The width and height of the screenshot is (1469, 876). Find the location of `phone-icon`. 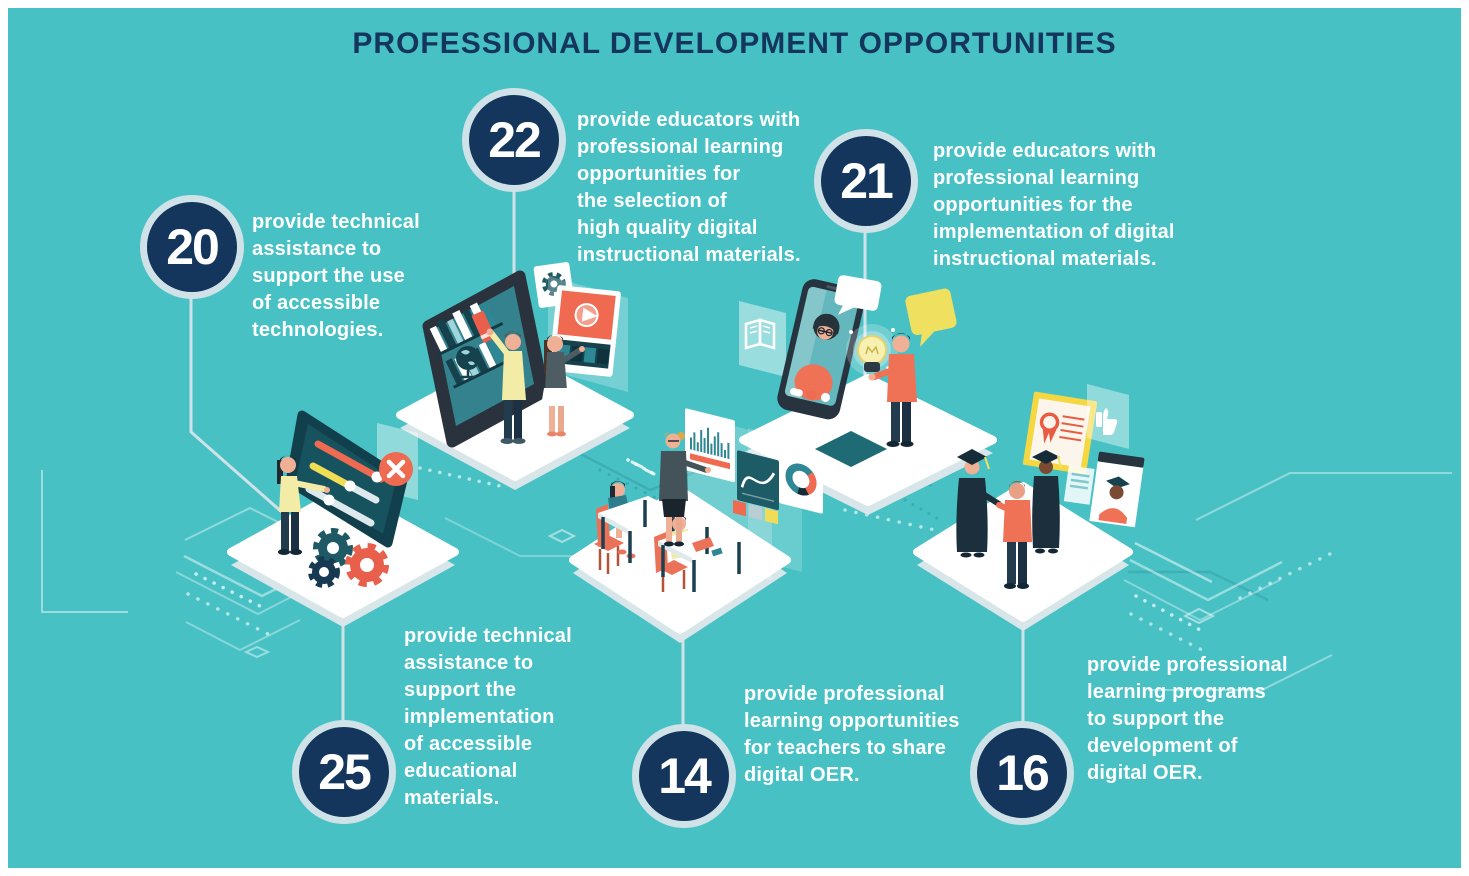

phone-icon is located at coordinates (717, 552).